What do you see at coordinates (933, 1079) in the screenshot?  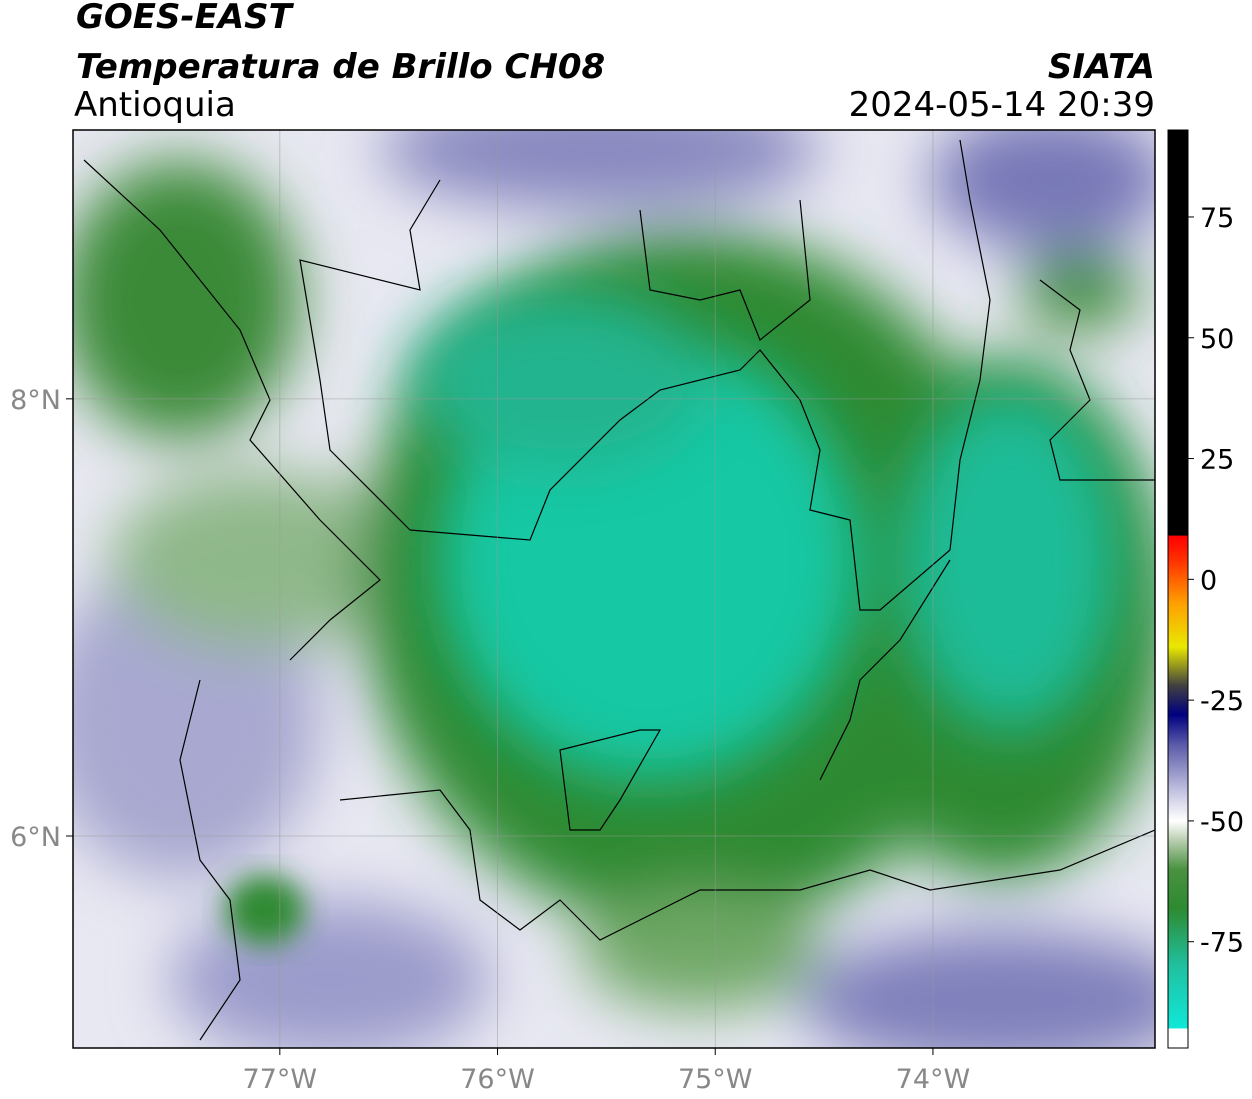 I see `lon-label: 74°W` at bounding box center [933, 1079].